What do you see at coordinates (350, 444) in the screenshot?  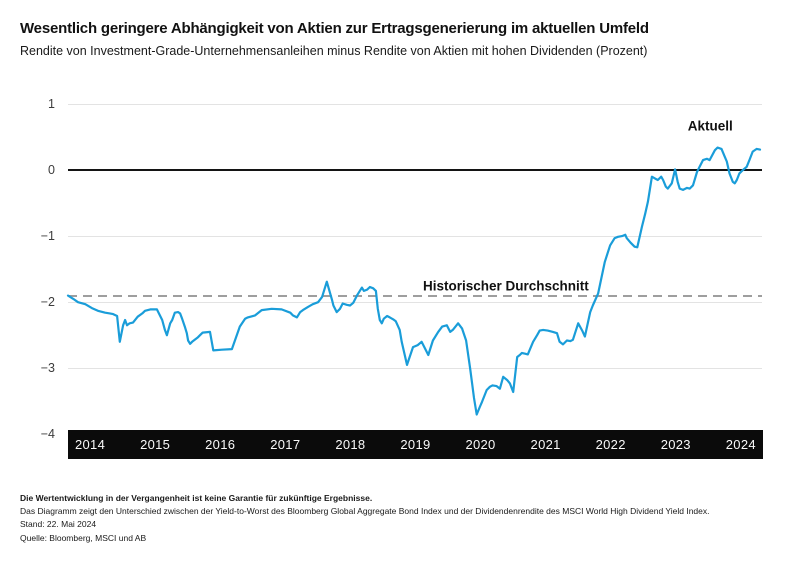 I see `x-axis-year-label: 2018` at bounding box center [350, 444].